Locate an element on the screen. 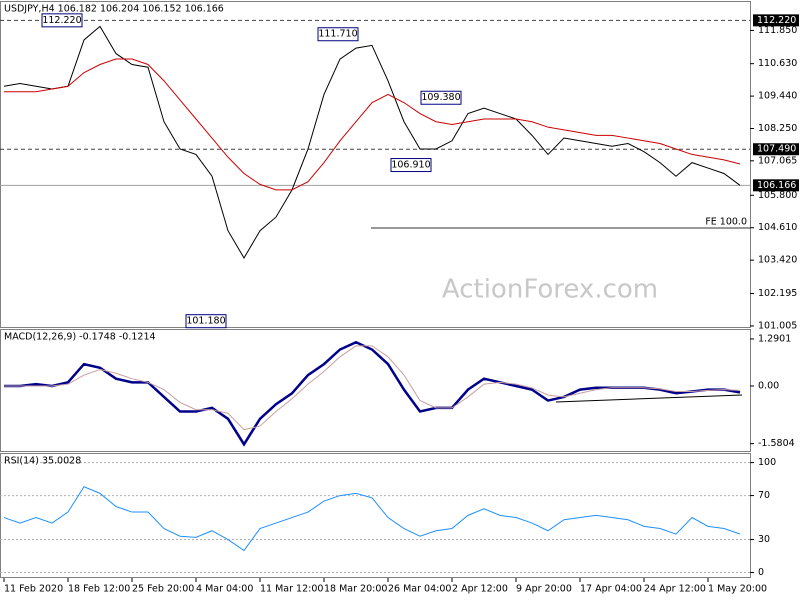 The image size is (800, 600). y-tick-label: 107.065 is located at coordinates (777, 160).